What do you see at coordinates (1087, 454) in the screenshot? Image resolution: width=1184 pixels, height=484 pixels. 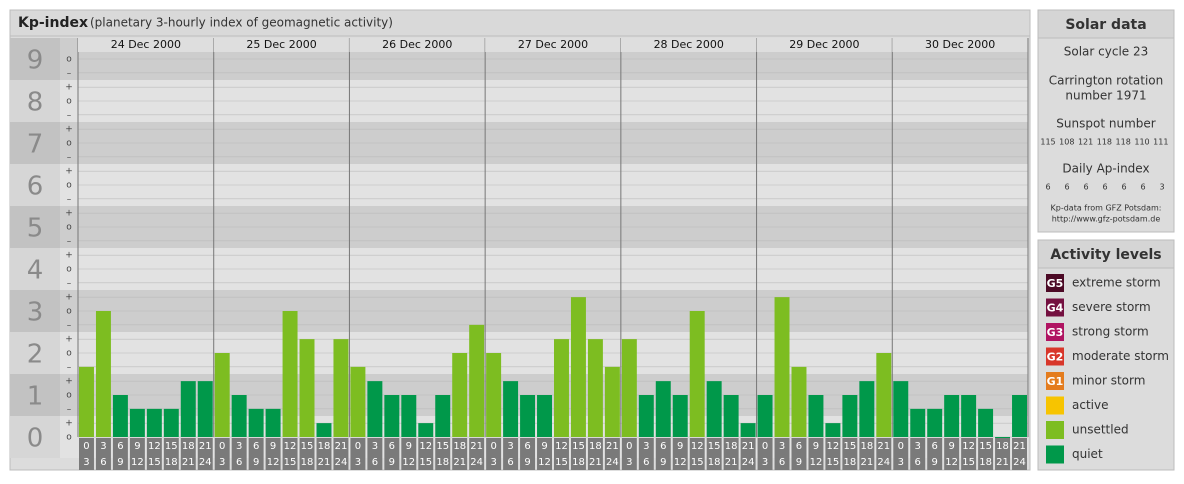 I see `legend-label: quiet` at bounding box center [1087, 454].